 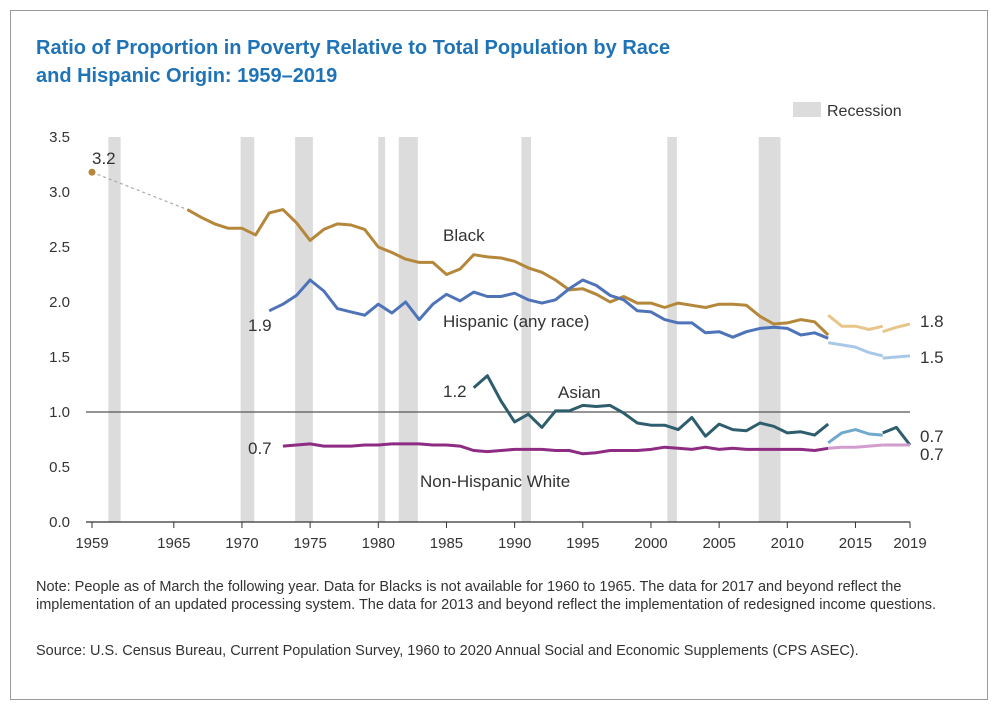 I want to click on x-tick-label: 2010, so click(x=787, y=543).